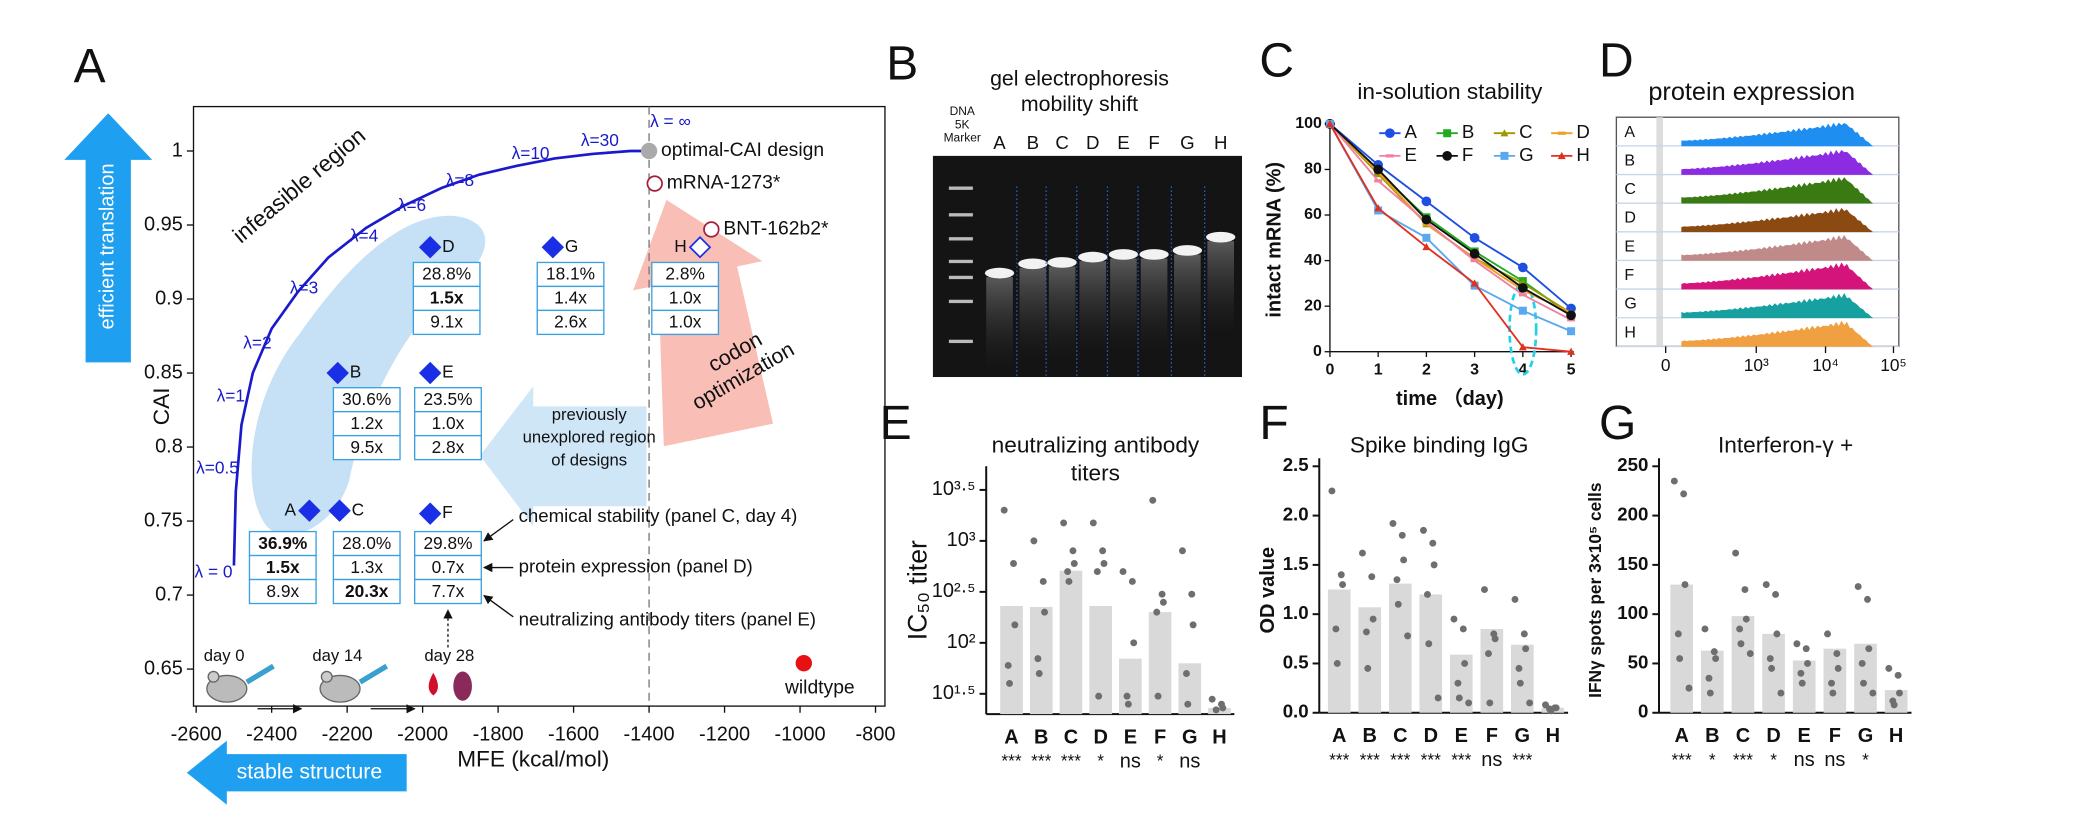  What do you see at coordinates (1629, 132) in the screenshot?
I see `row-label: A` at bounding box center [1629, 132].